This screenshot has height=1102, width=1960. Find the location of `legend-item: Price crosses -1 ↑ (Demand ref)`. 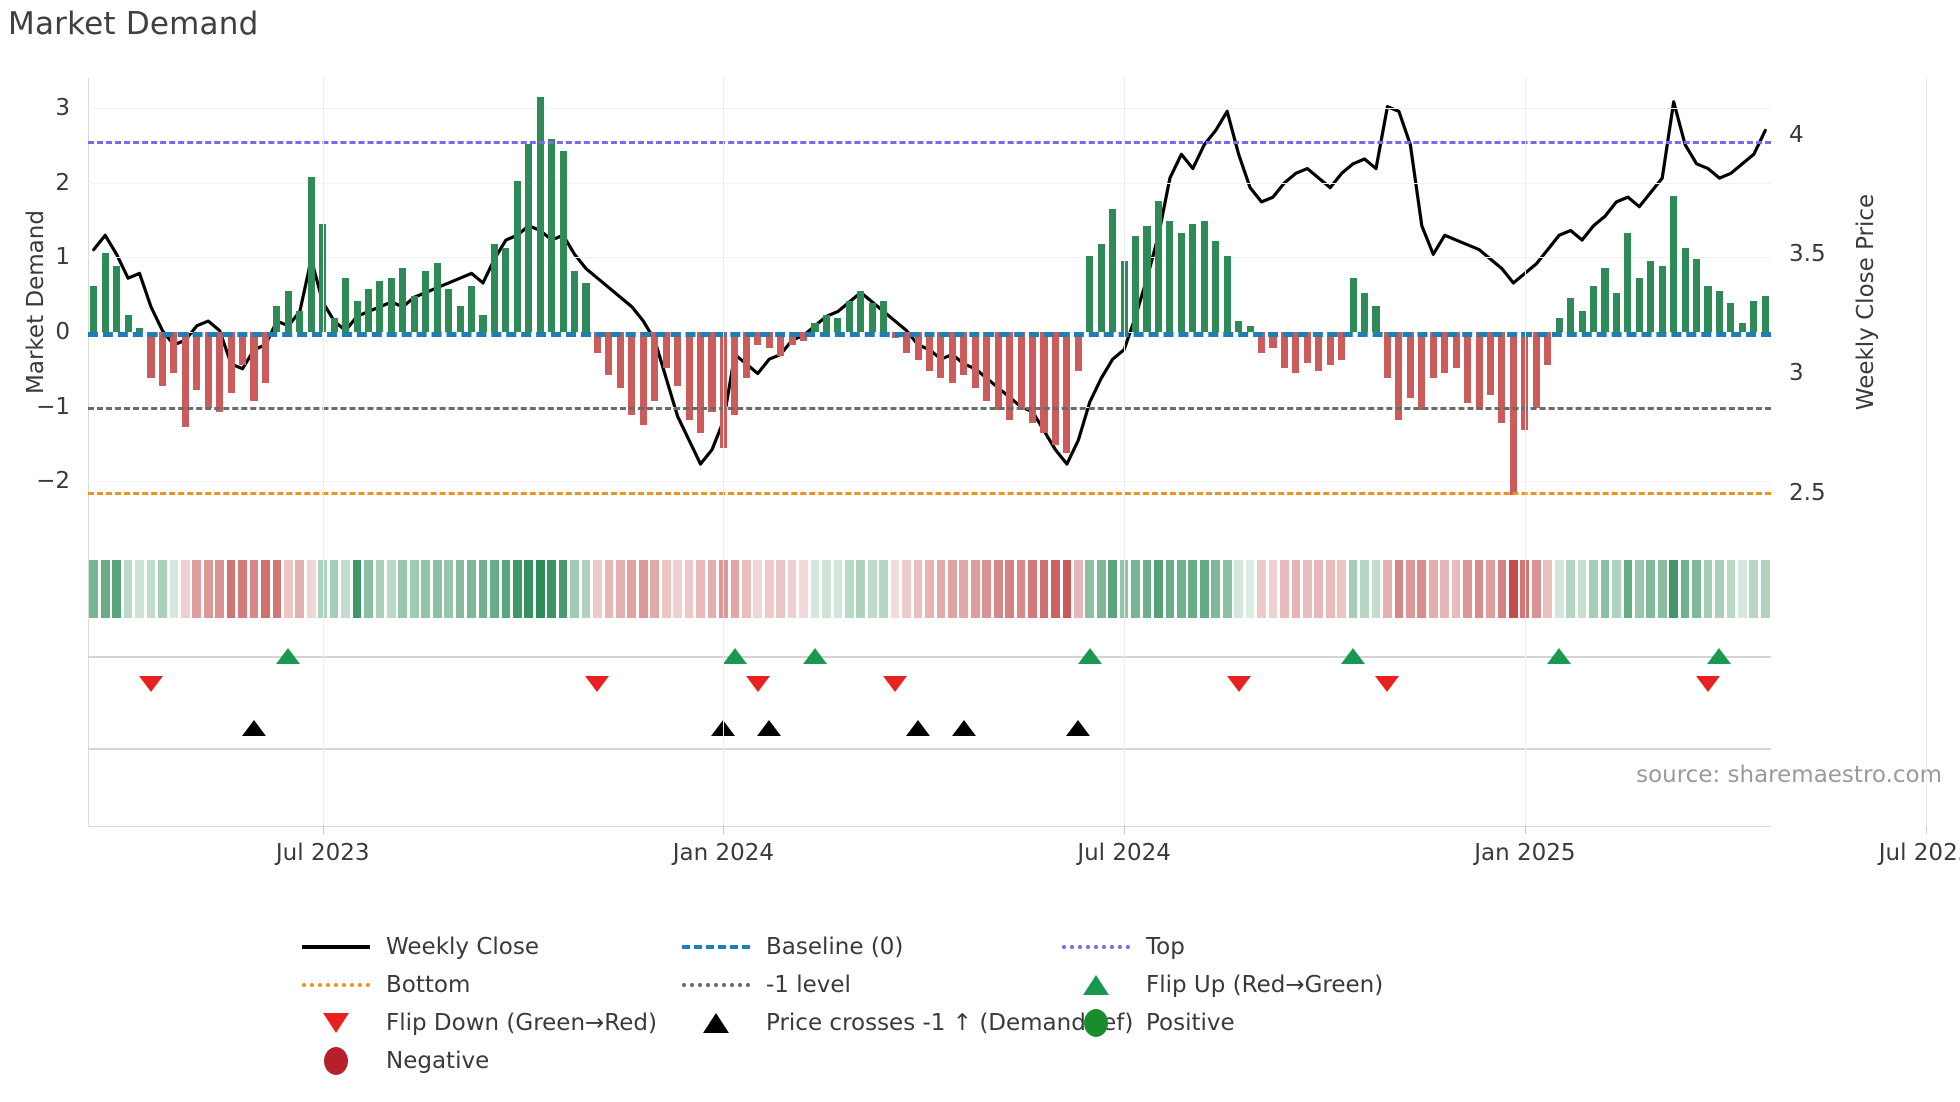

legend-item: Price crosses -1 ↑ (Demand ref) is located at coordinates (906, 1023).